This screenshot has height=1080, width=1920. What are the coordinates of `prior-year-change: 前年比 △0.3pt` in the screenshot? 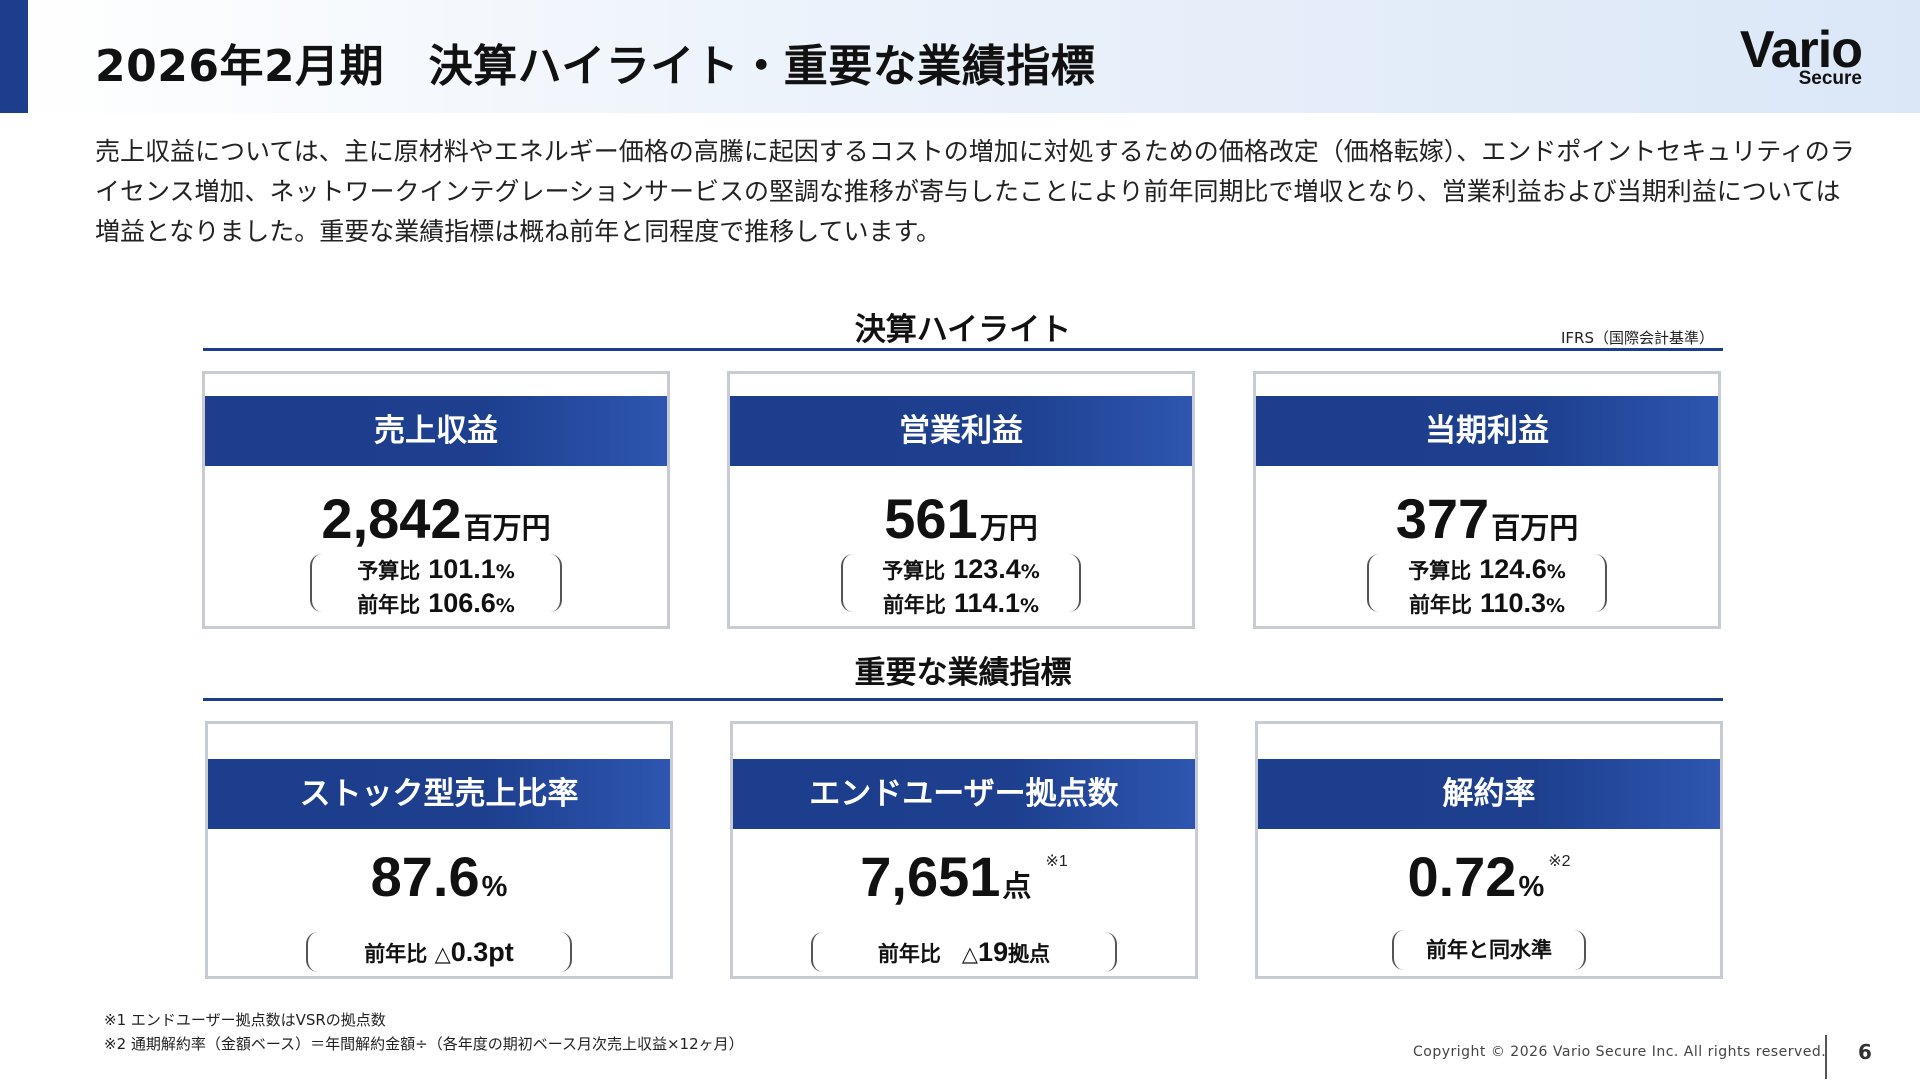 It's located at (439, 952).